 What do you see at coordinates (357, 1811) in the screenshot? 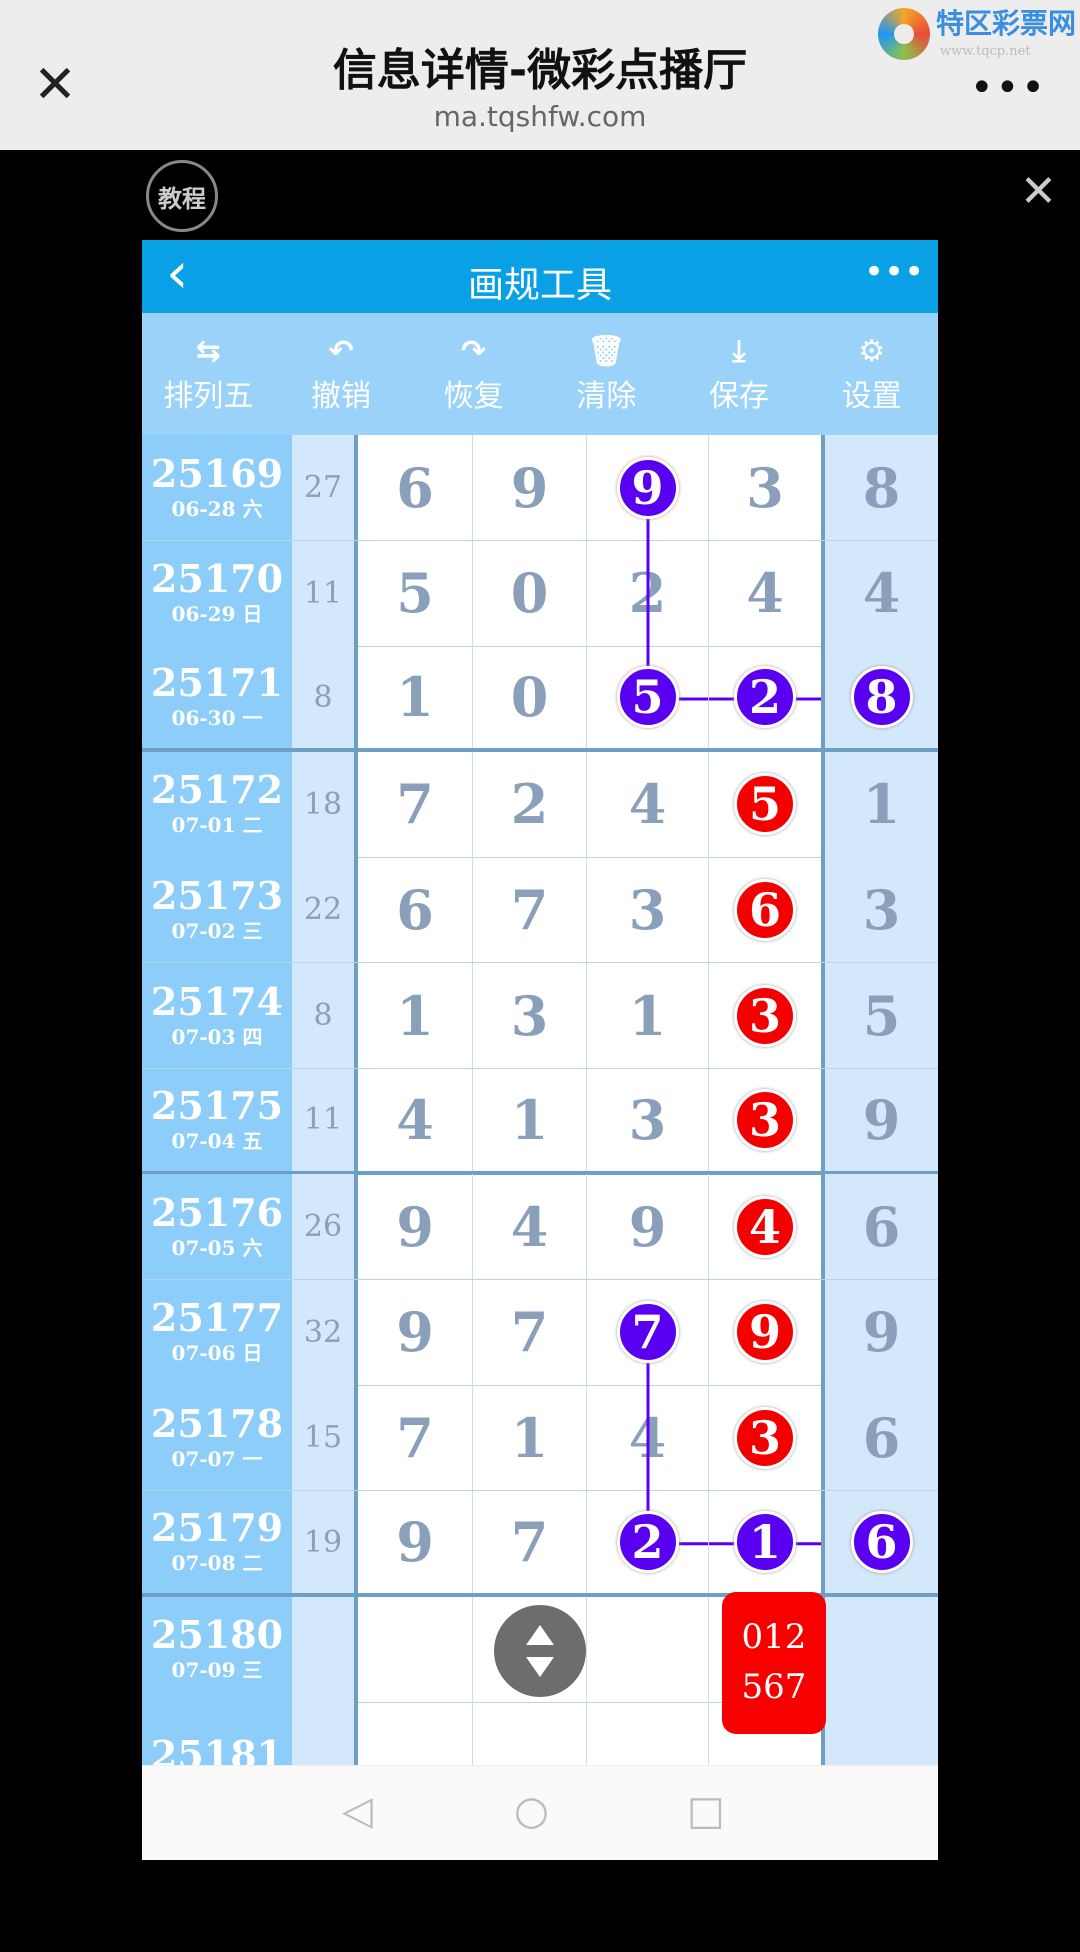
I see `nav-back-icon: ◁` at bounding box center [357, 1811].